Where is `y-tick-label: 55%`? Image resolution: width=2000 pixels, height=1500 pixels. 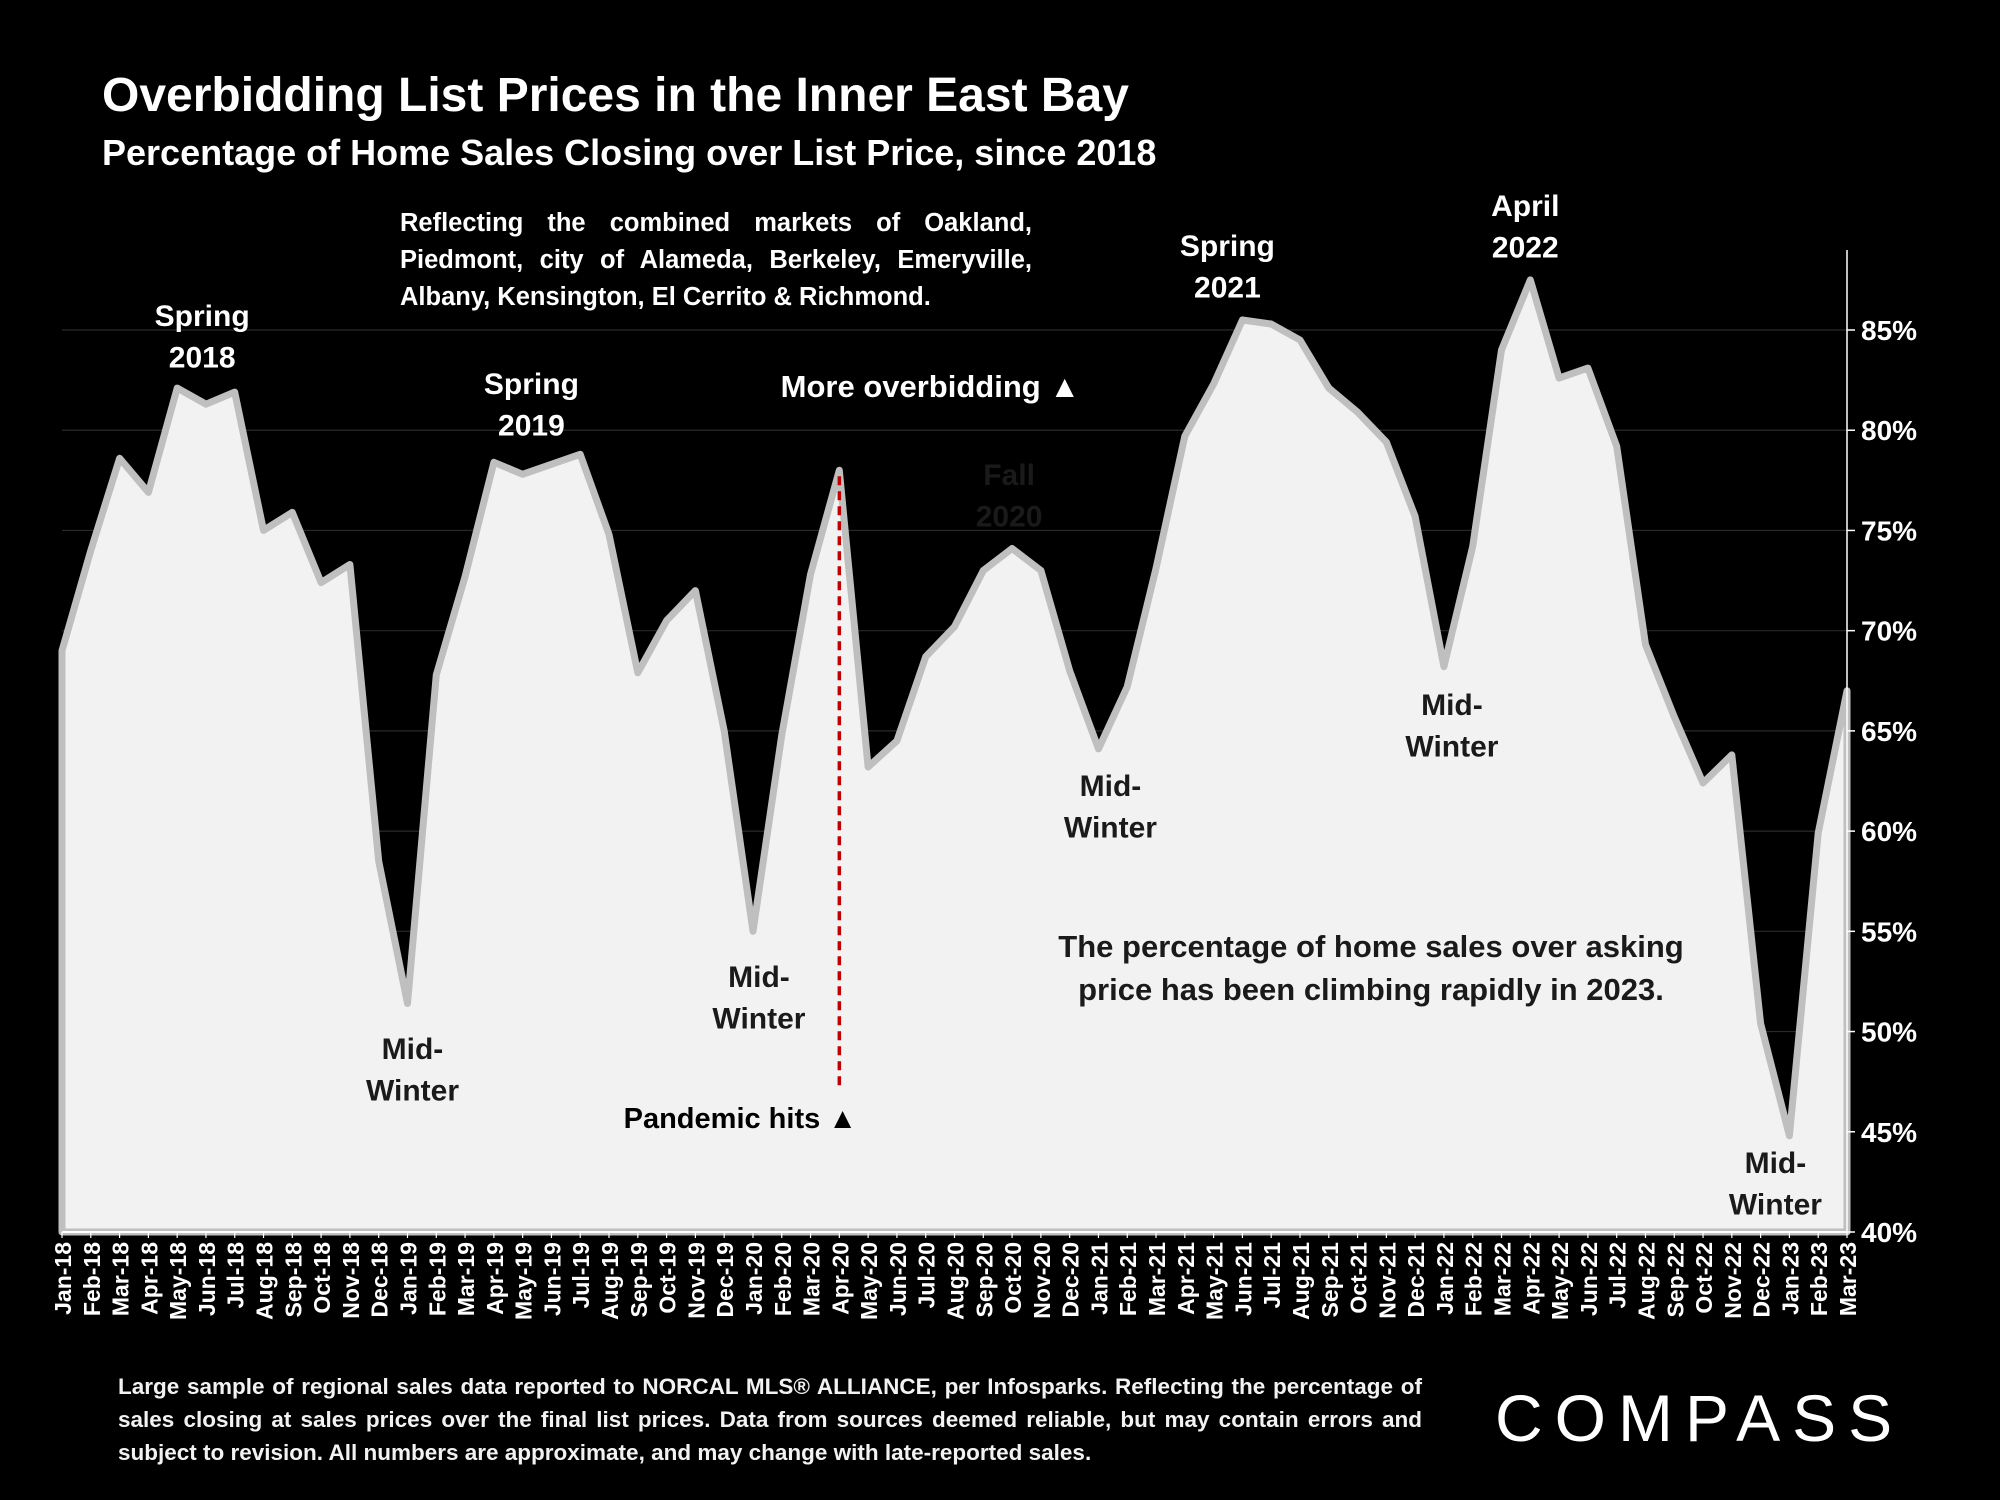 y-tick-label: 55% is located at coordinates (1889, 931).